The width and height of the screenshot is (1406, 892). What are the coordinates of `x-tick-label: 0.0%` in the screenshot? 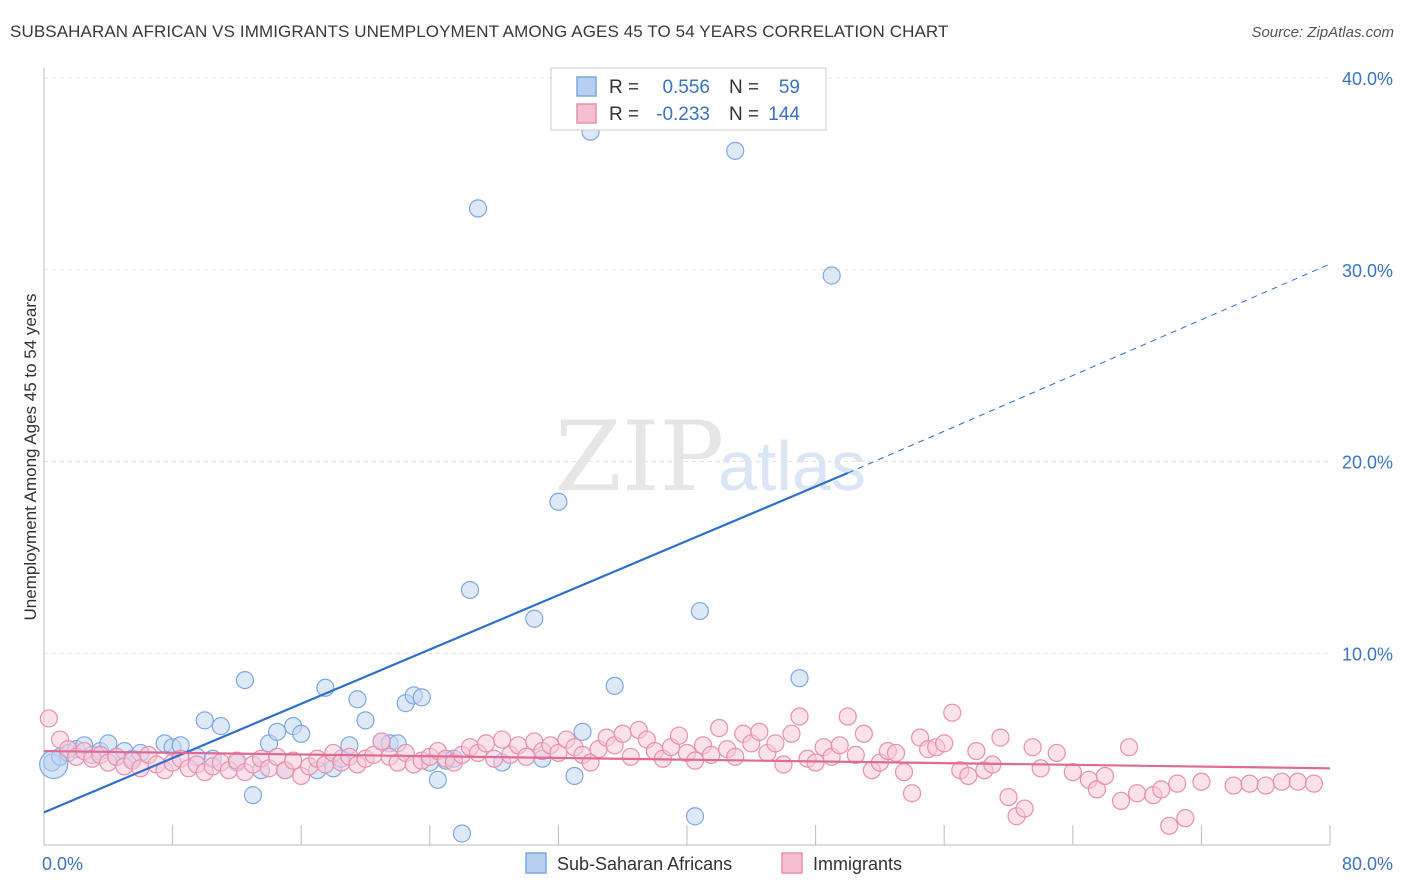 It's located at (62, 864).